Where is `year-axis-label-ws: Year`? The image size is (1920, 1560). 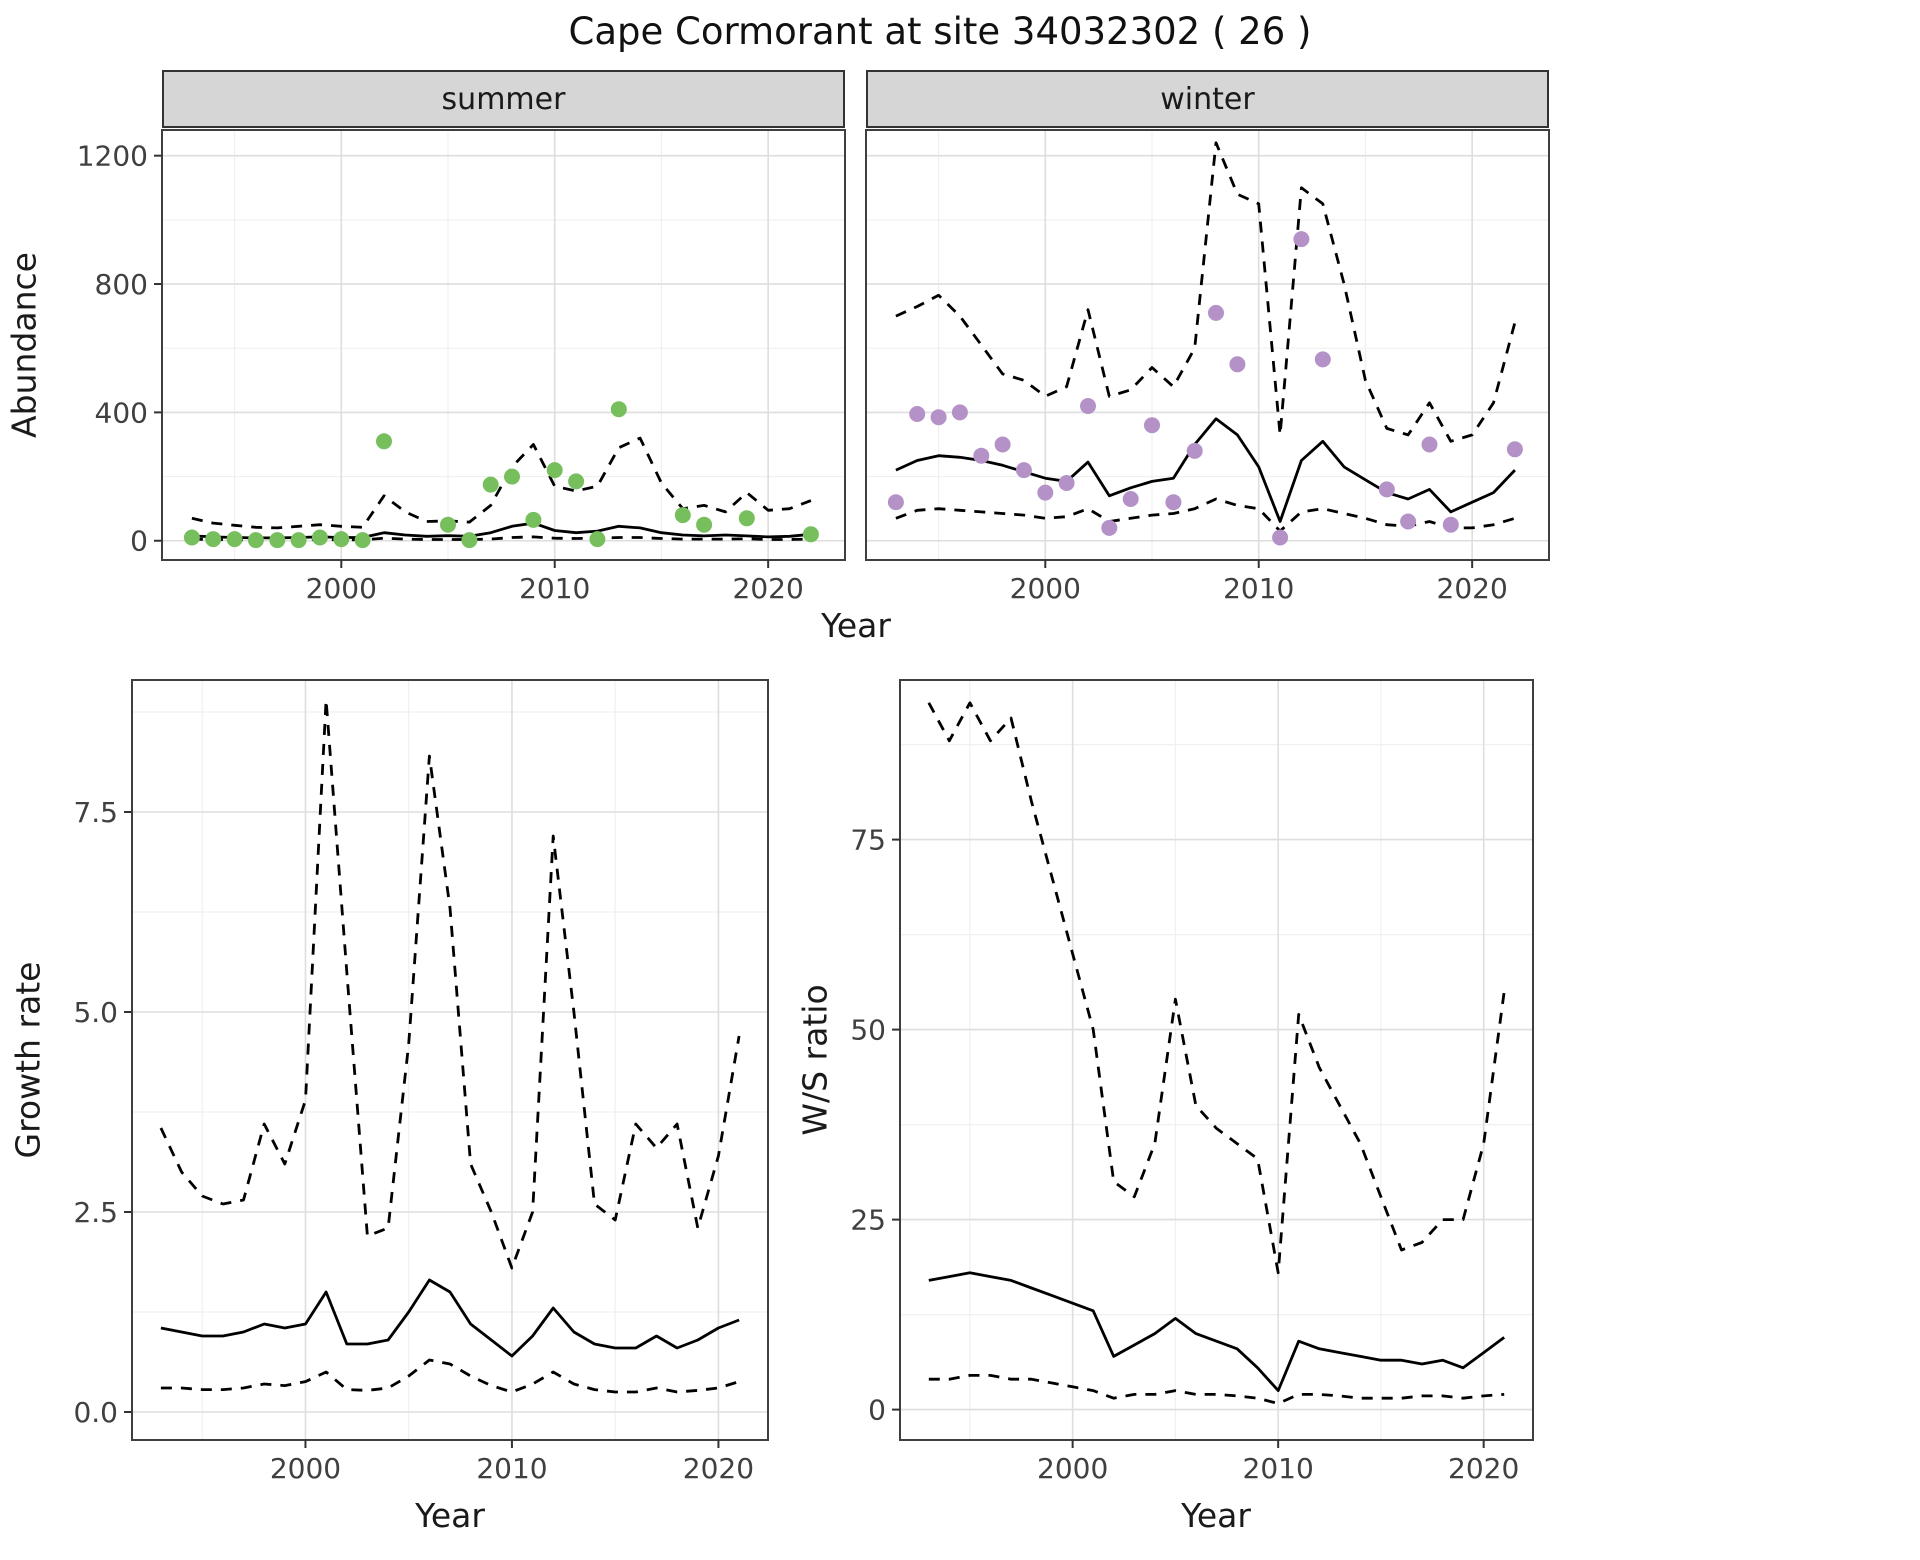 year-axis-label-ws: Year is located at coordinates (1216, 1515).